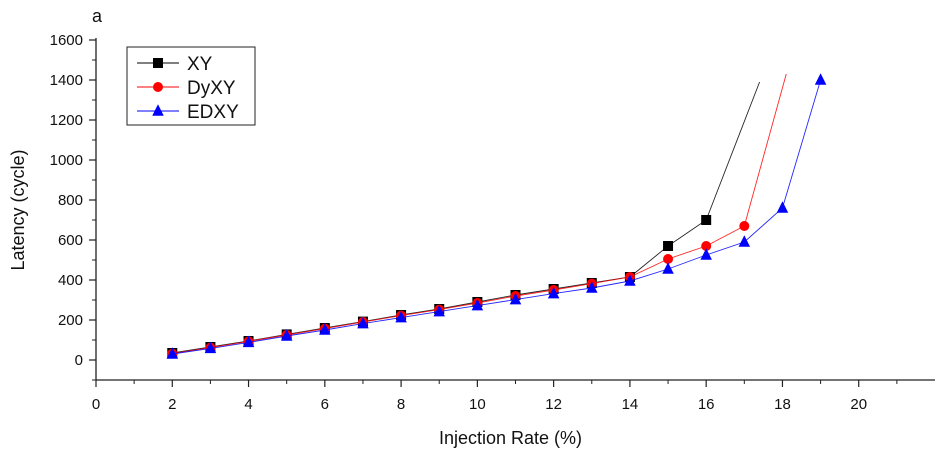 The height and width of the screenshot is (453, 952). Describe the element at coordinates (70, 280) in the screenshot. I see `y-tick-label: 400` at that location.